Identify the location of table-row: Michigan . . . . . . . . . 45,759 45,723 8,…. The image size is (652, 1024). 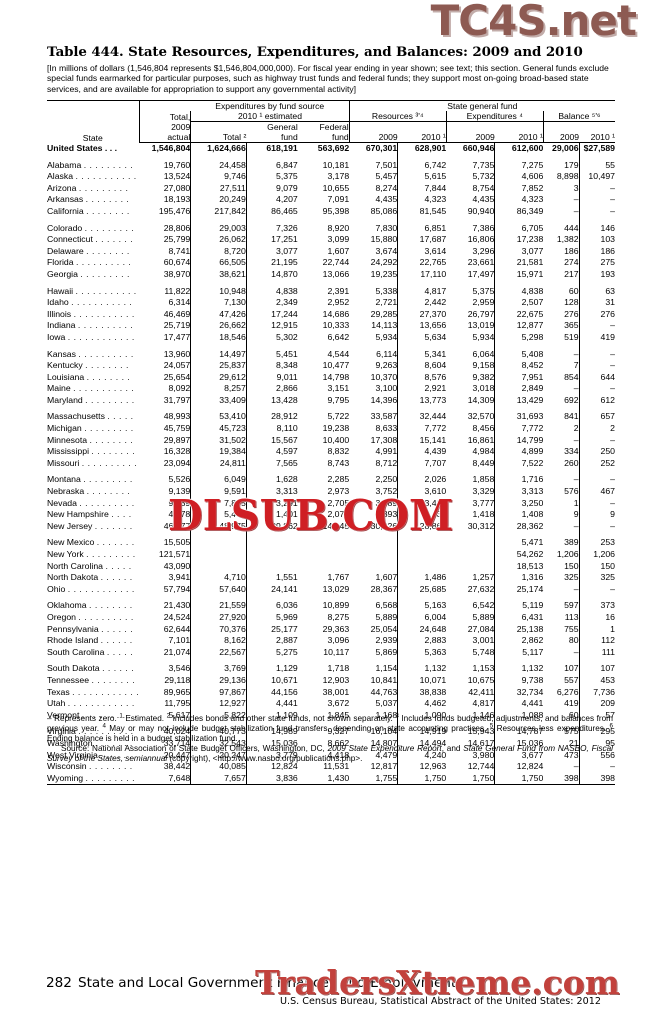
(331, 429).